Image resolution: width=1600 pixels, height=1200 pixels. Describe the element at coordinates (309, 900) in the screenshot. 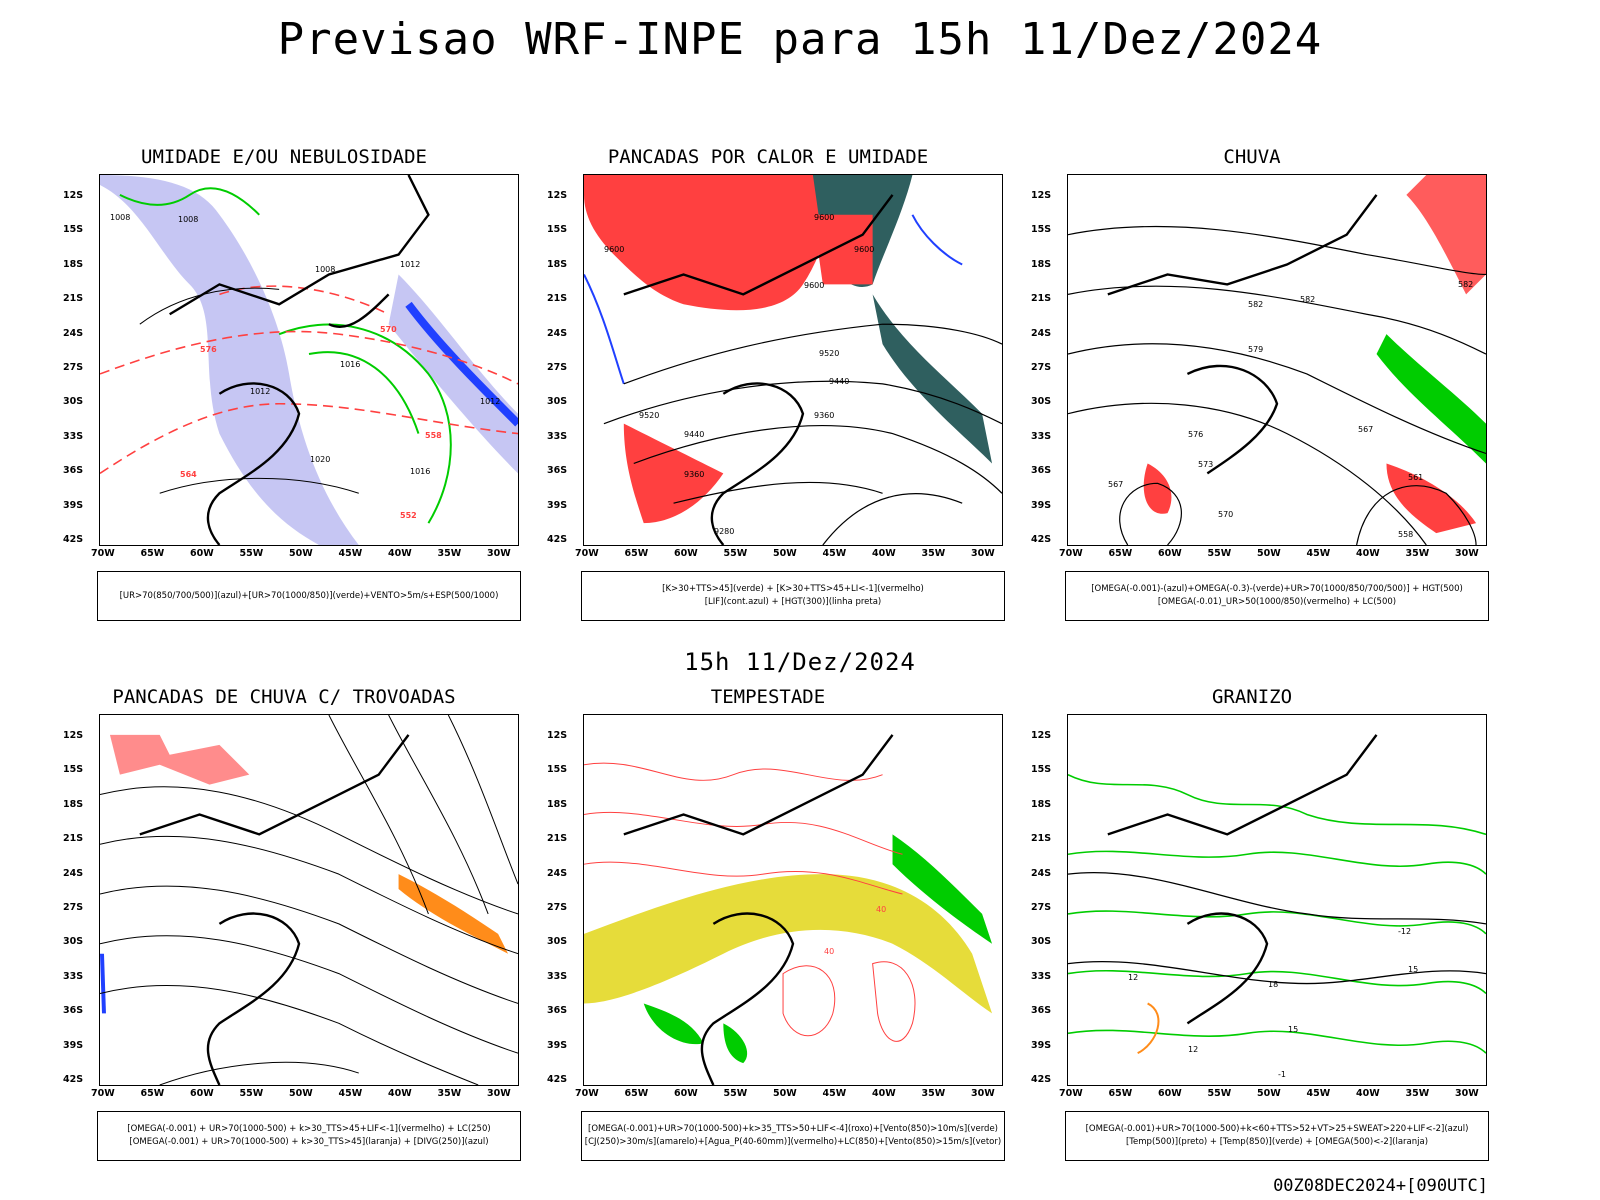

I see `map-area` at that location.